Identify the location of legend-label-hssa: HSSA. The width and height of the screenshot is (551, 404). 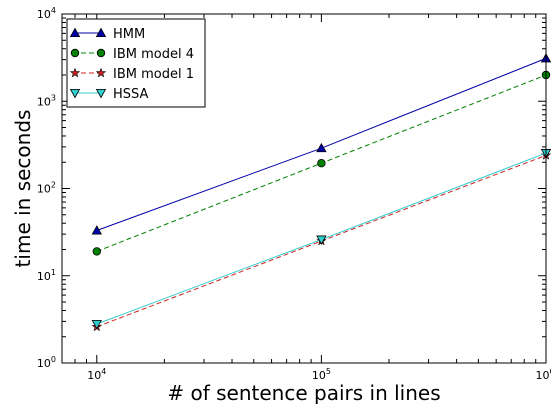
(131, 94).